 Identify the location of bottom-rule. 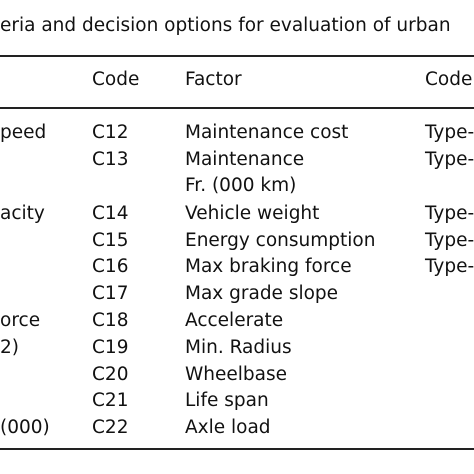
(237, 449).